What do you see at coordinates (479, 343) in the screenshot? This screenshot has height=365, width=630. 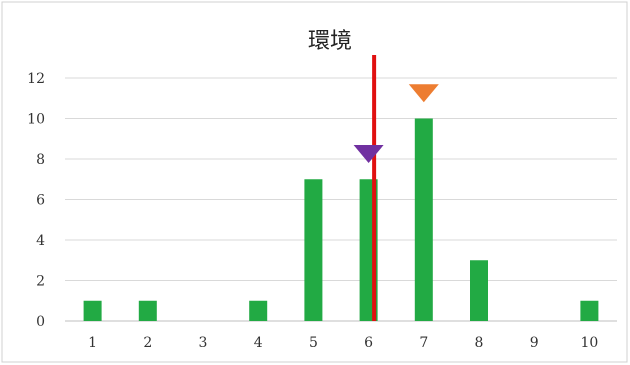 I see `x-tick-label: 8` at bounding box center [479, 343].